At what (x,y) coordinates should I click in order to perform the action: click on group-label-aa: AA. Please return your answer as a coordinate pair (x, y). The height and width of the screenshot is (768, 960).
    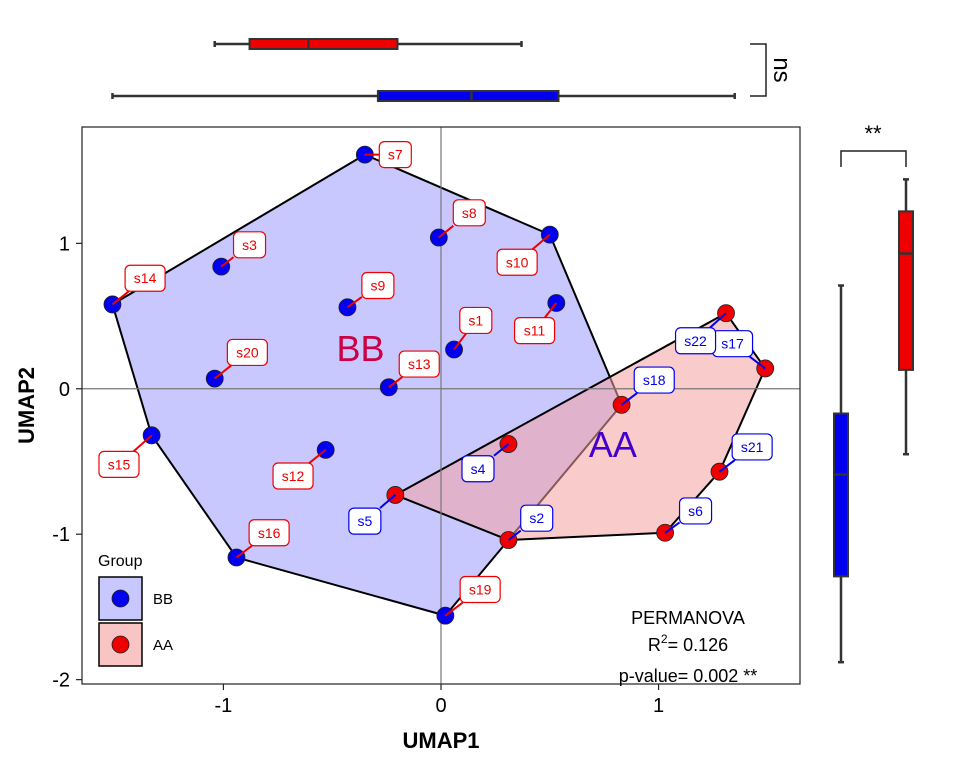
    Looking at the image, I should click on (613, 444).